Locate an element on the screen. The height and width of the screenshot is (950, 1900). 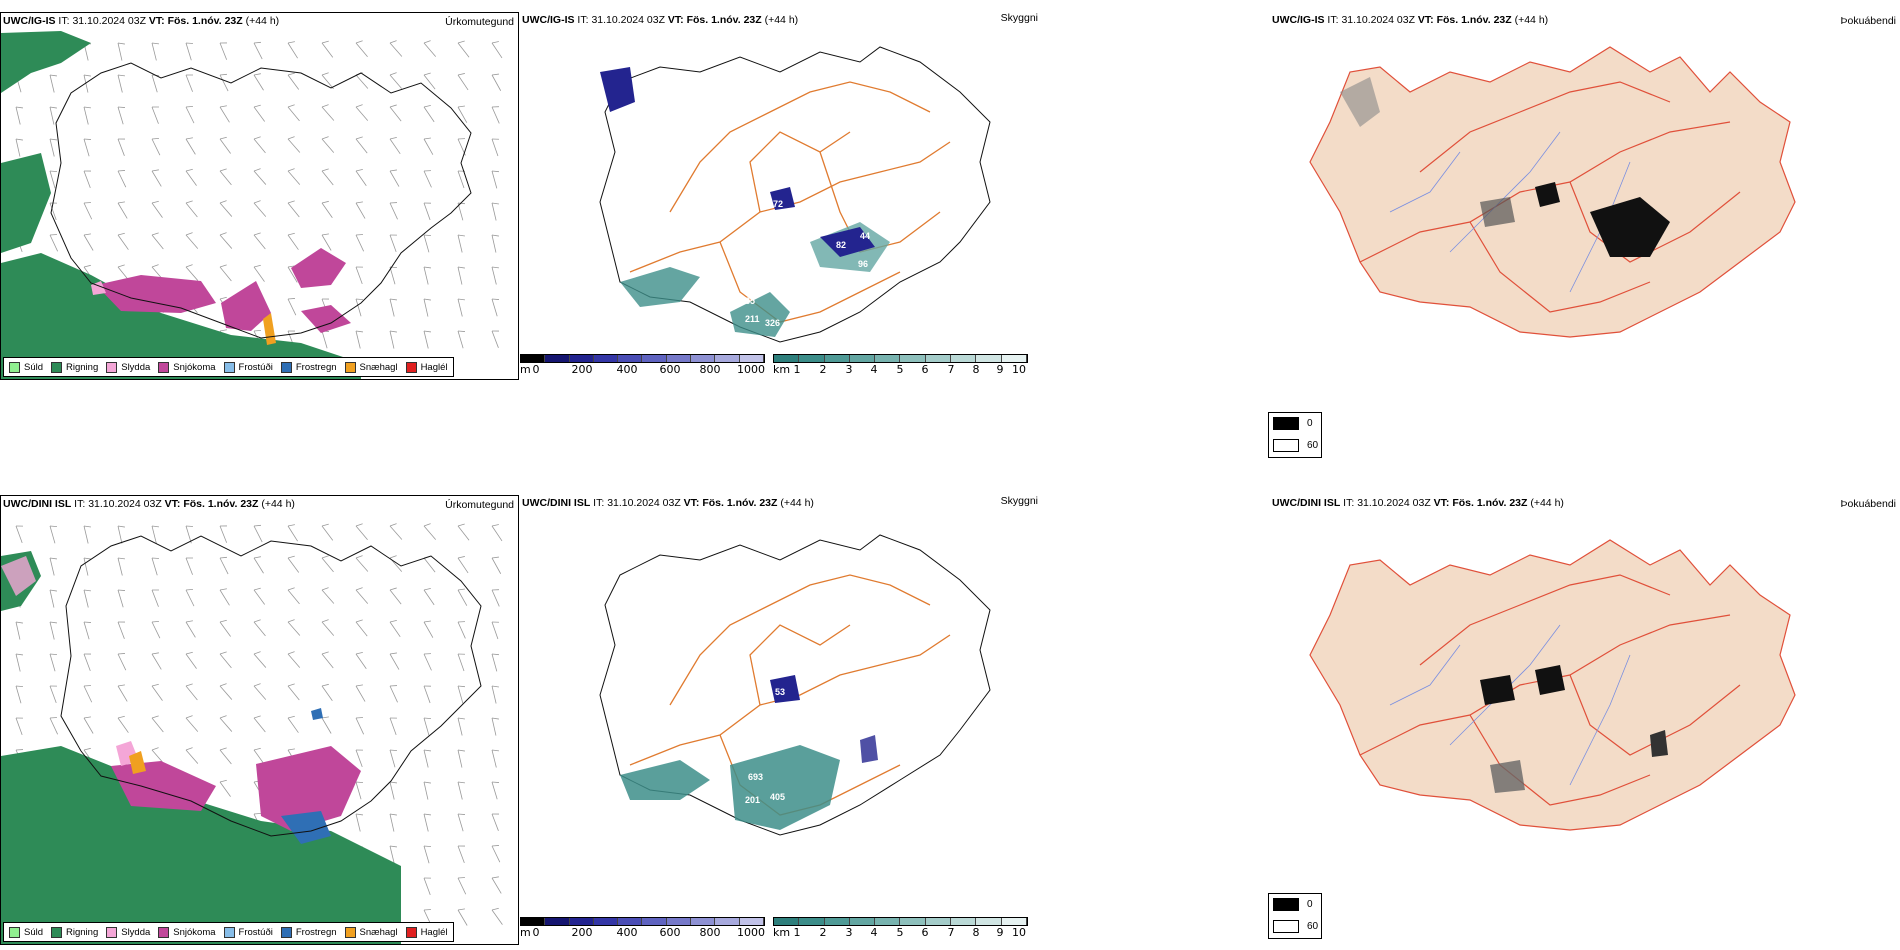
legend-label: Rigning is located at coordinates (82, 932).